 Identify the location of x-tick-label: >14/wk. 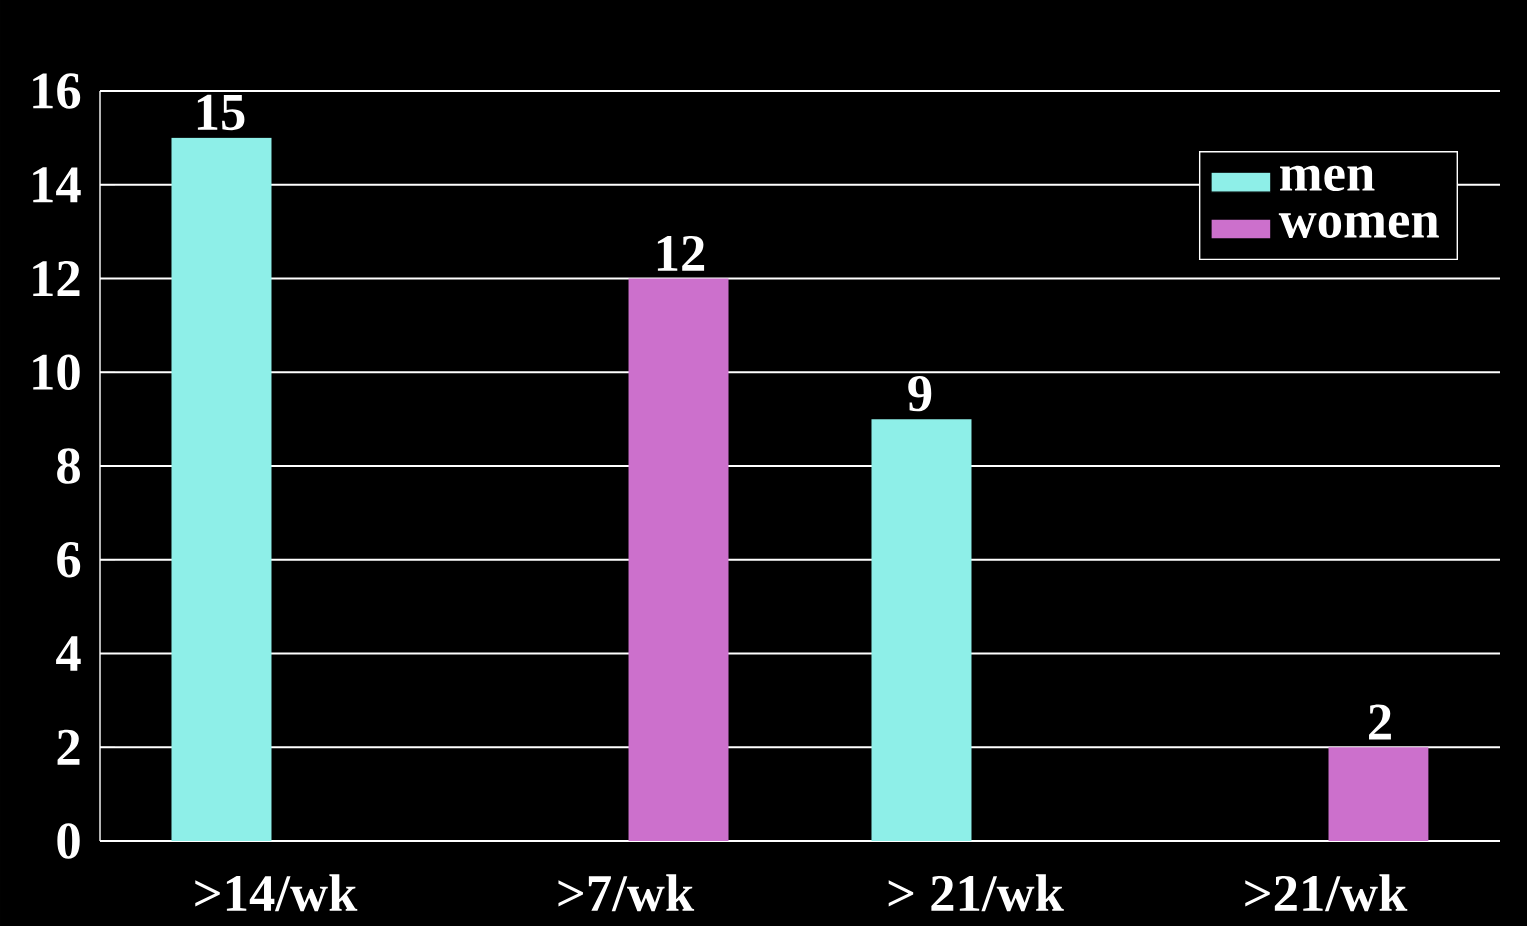
(276, 893).